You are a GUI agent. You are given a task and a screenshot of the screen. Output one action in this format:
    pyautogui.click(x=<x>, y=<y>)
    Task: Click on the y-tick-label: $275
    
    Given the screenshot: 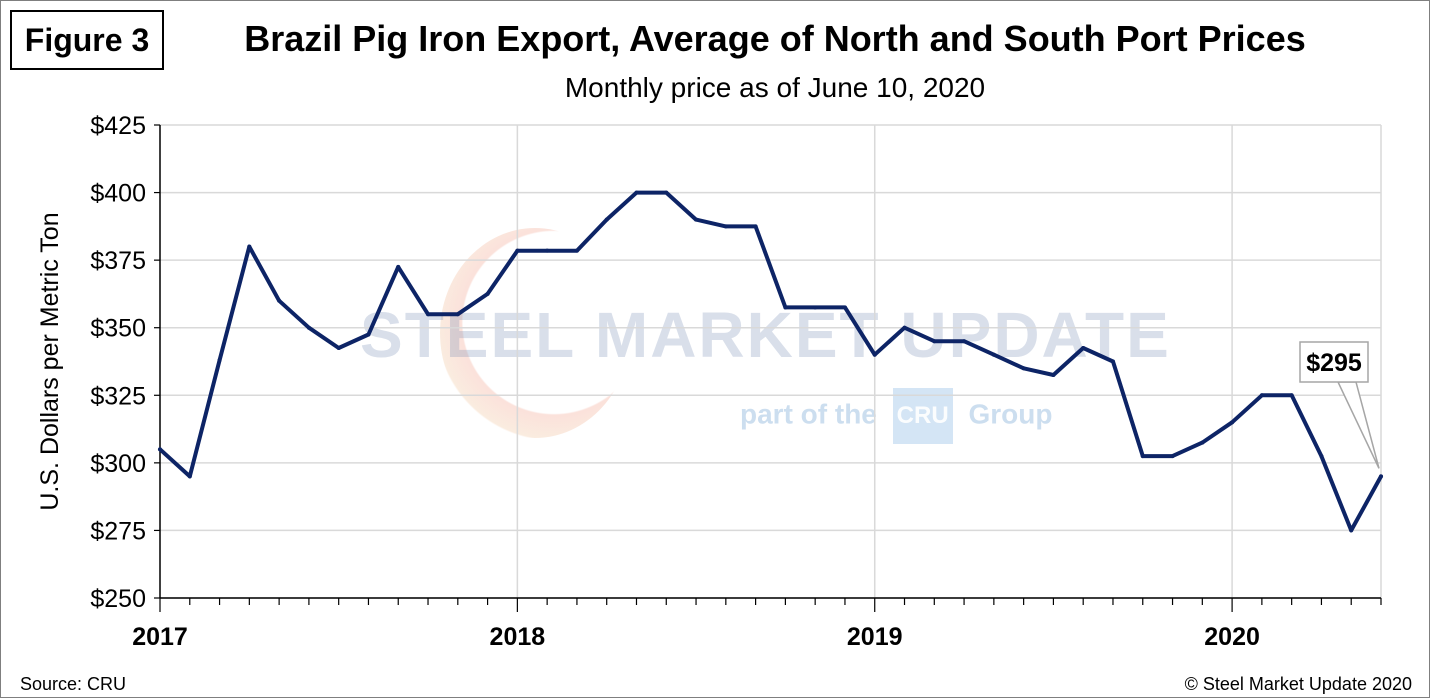 What is the action you would take?
    pyautogui.click(x=118, y=531)
    